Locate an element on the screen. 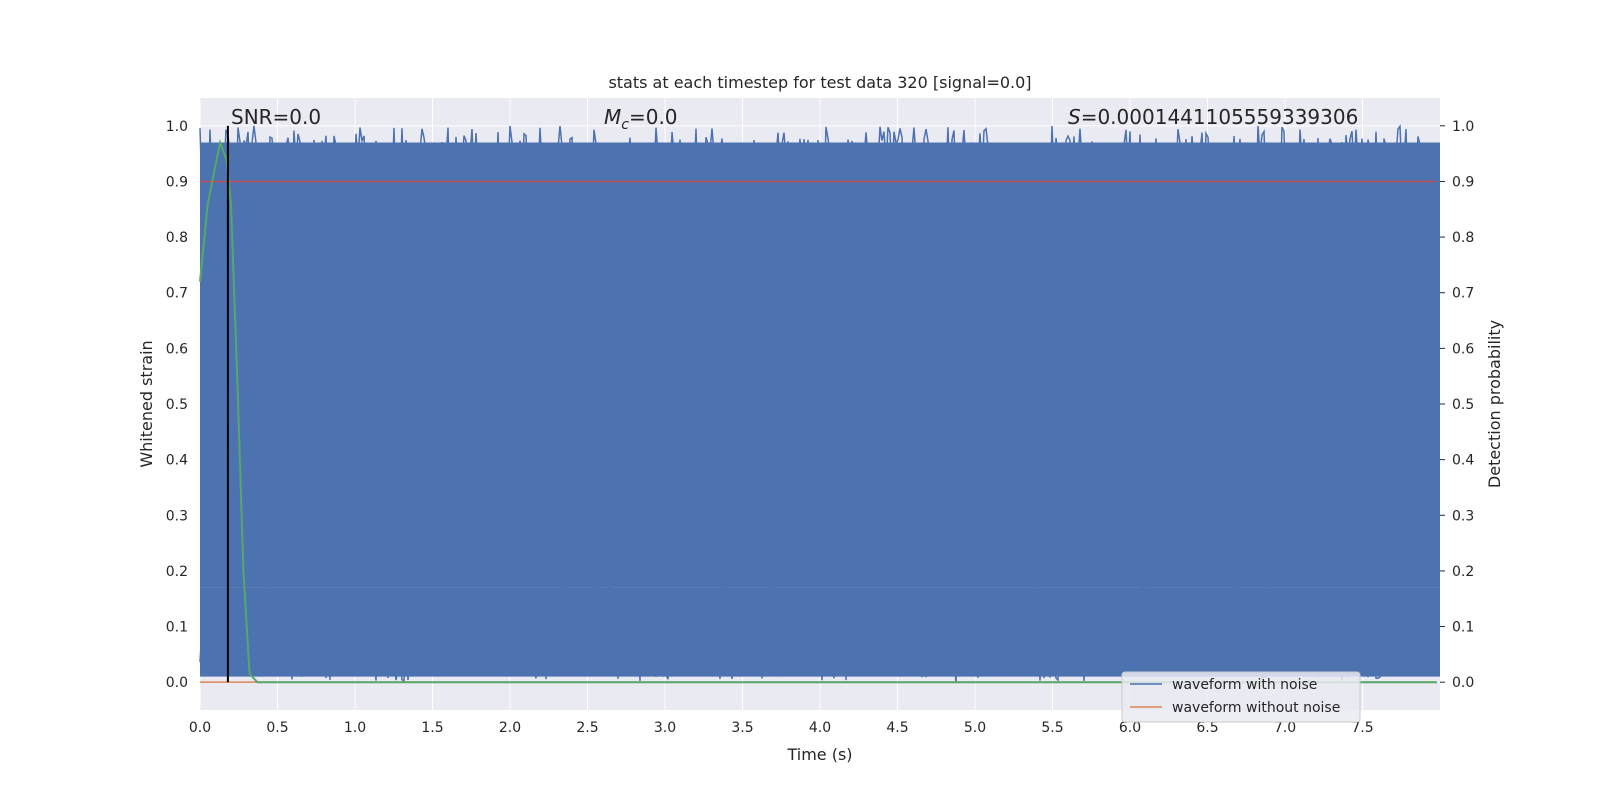  snr-annotation: SNR=0.0 is located at coordinates (276, 117).